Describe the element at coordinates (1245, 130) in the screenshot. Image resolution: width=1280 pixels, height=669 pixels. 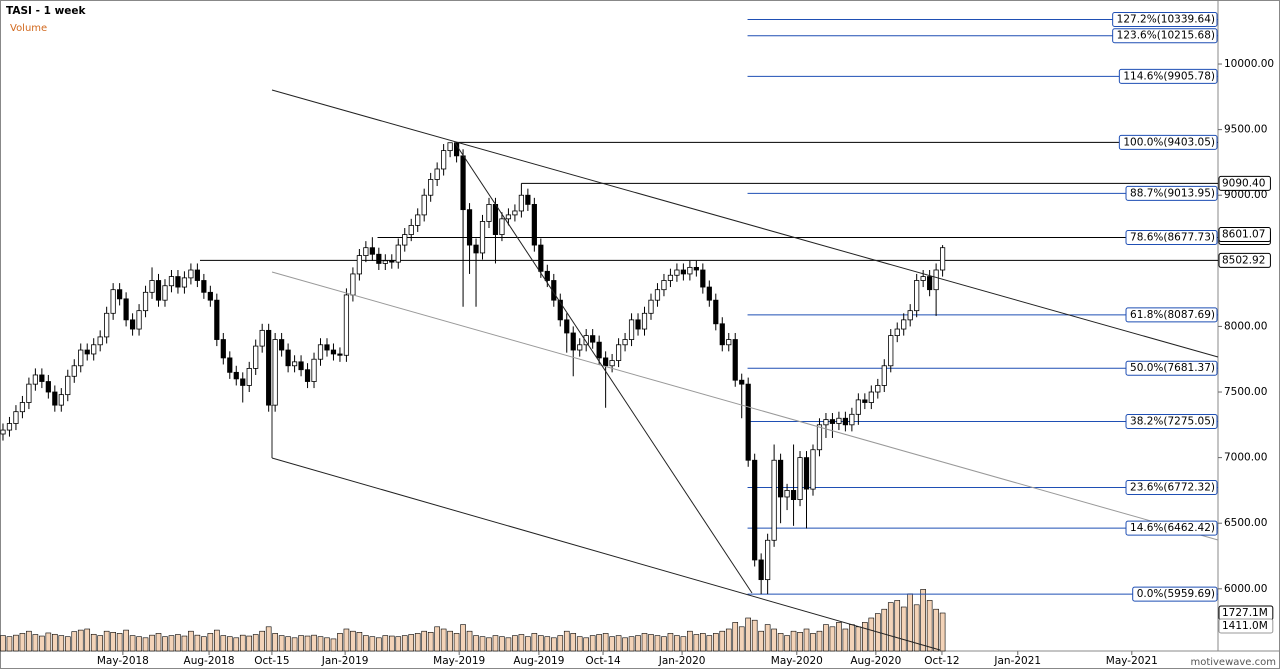
I see `y-tick-label: 9500.00` at that location.